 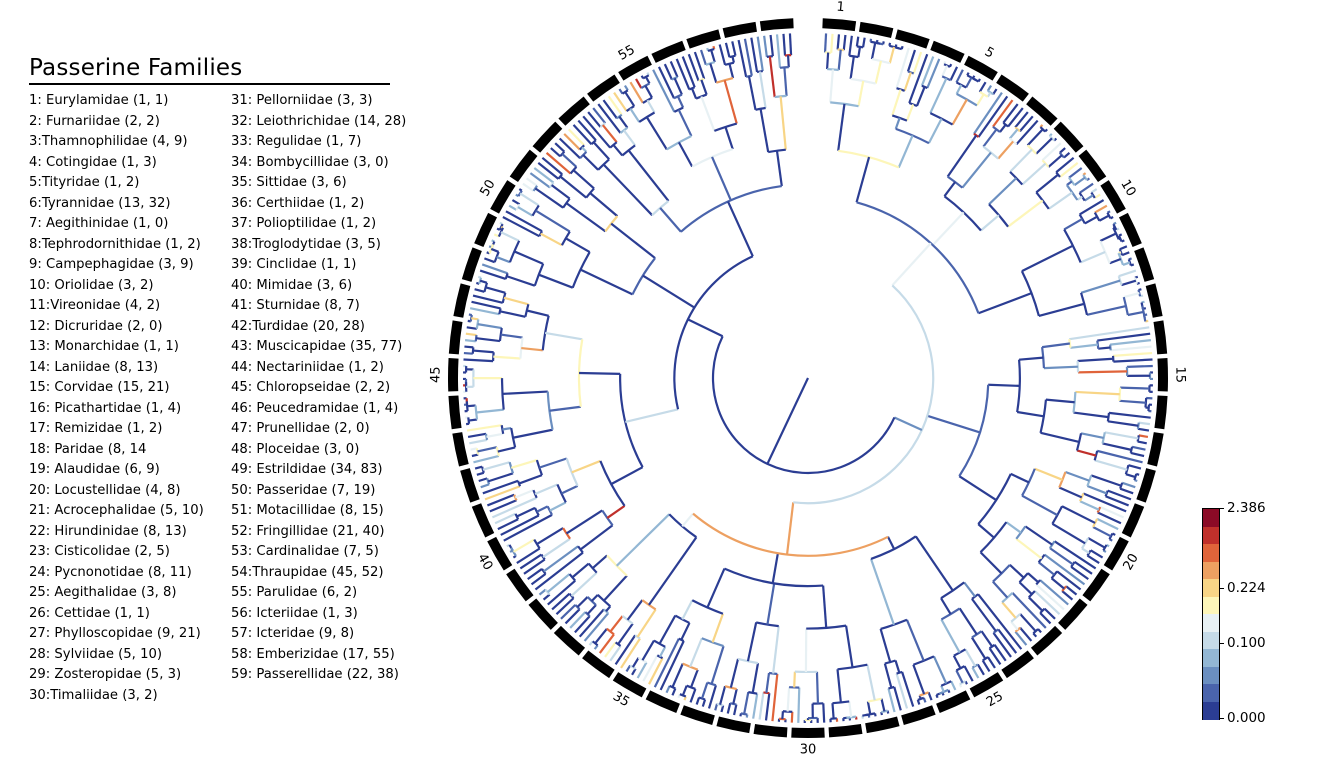 What do you see at coordinates (310, 162) in the screenshot?
I see `family-item: 34: Bombycillidae (3, 0)` at bounding box center [310, 162].